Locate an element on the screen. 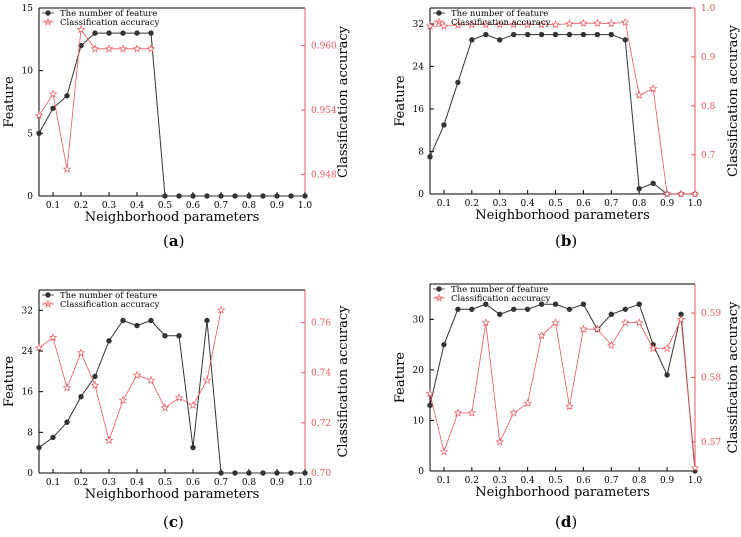 This screenshot has width=741, height=537. left-tick-label: 24 is located at coordinates (419, 67).